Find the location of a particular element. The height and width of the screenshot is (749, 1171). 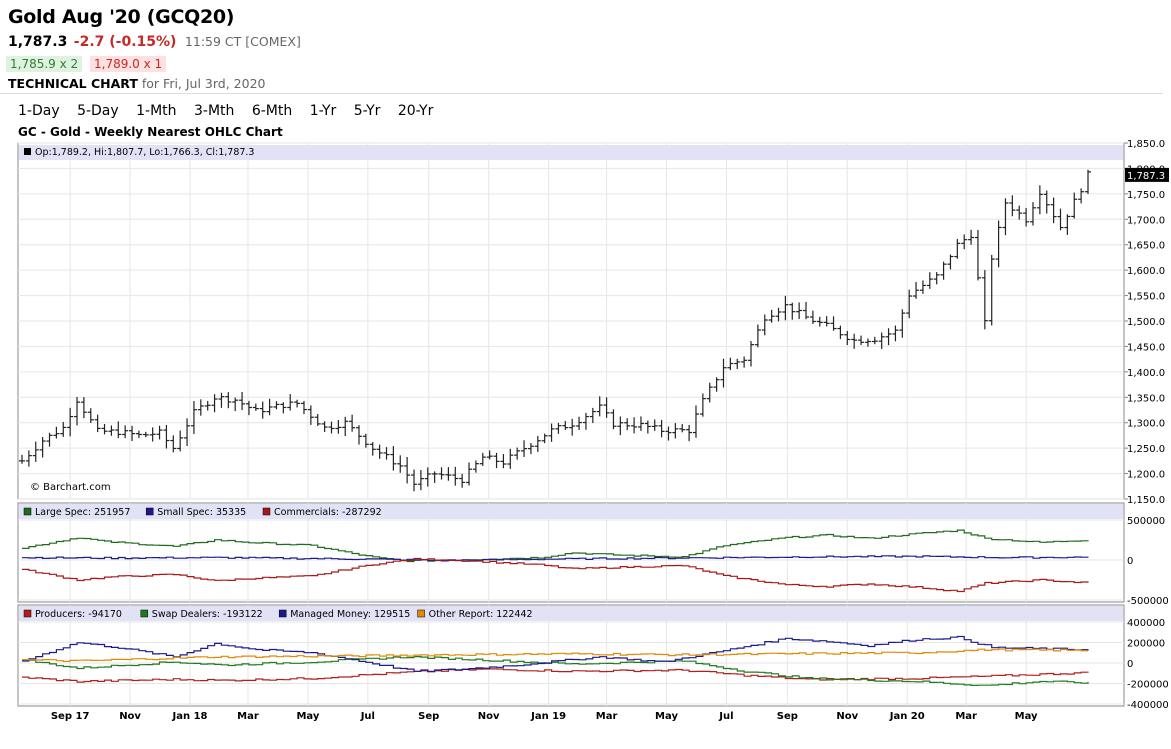

x-tick-label: Jan 20 is located at coordinates (907, 716).